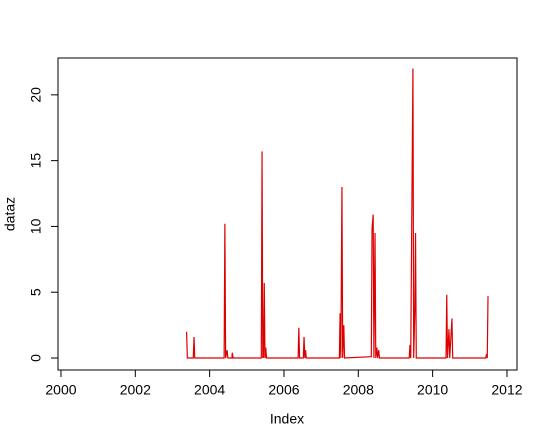 This screenshot has height=442, width=540. I want to click on x-tick-label: 2004, so click(209, 390).